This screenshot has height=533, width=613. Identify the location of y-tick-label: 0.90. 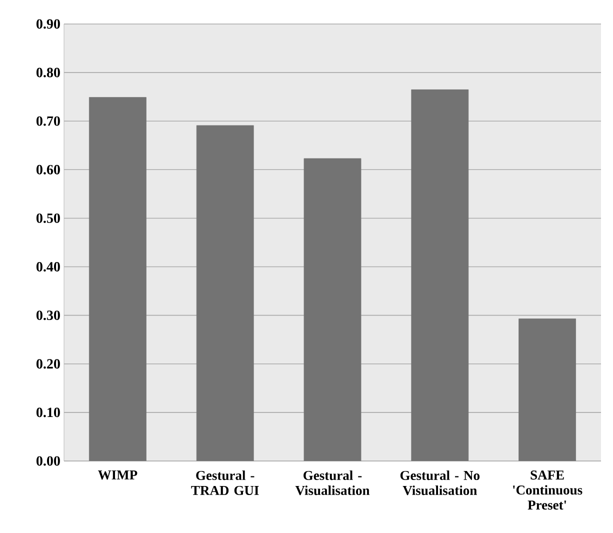
(48, 24).